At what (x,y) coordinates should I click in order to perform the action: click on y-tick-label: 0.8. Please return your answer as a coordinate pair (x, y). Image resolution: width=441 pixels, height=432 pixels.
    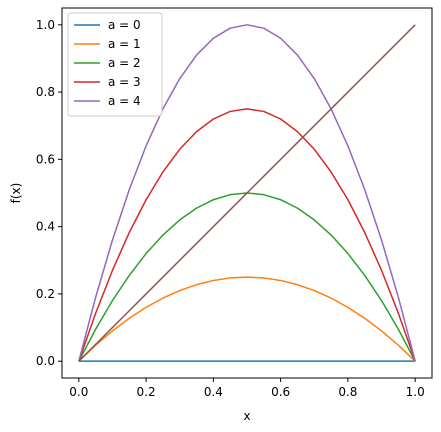
    Looking at the image, I should click on (45, 92).